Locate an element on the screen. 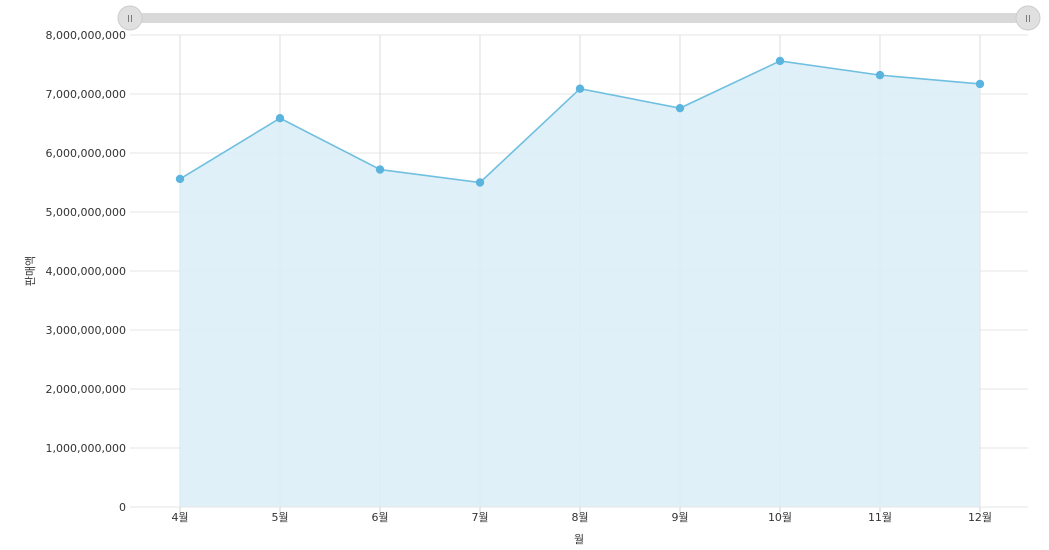  left-handle-circle is located at coordinates (130, 18).